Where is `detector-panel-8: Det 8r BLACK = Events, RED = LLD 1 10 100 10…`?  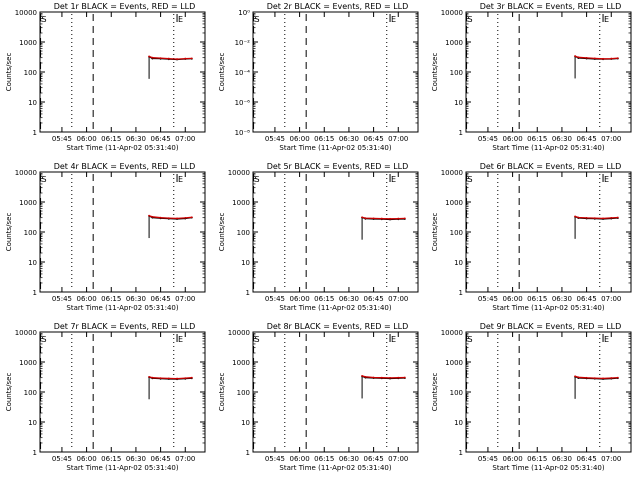 detector-panel-8: Det 8r BLACK = Events, RED = LLD 1 10 100 10… is located at coordinates (318, 397).